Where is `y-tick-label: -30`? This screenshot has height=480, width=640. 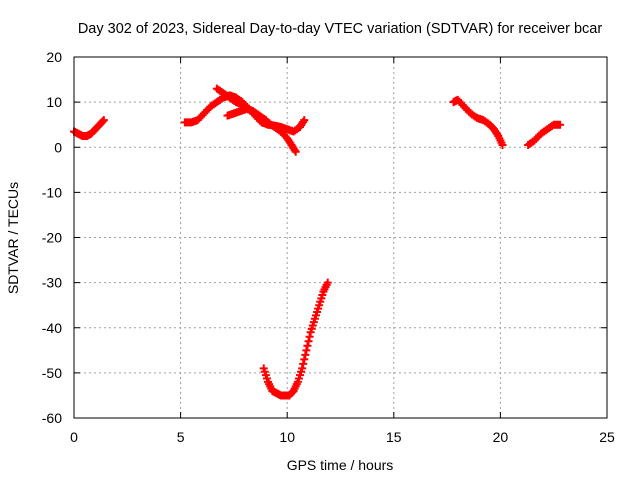
y-tick-label: -30 is located at coordinates (52, 283).